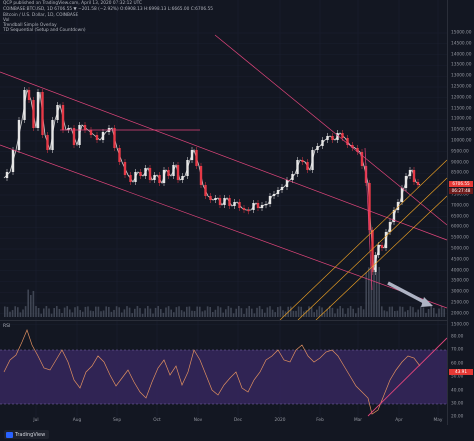 The height and width of the screenshot is (441, 474). I want to click on time-axis: Jul Aug Sep Oct Nov Dec 2020 Feb Mar Apr May, so click(223, 422).